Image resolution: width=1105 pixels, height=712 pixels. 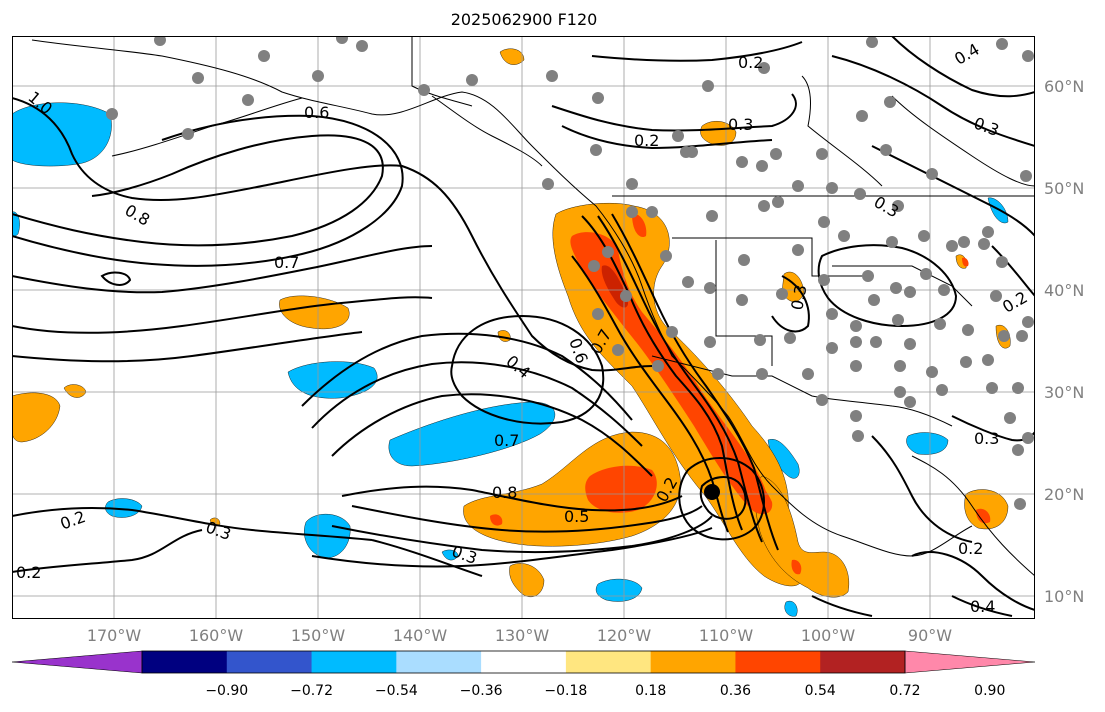 What do you see at coordinates (227, 691) in the screenshot?
I see `colorbar-tick-label: −0.90` at bounding box center [227, 691].